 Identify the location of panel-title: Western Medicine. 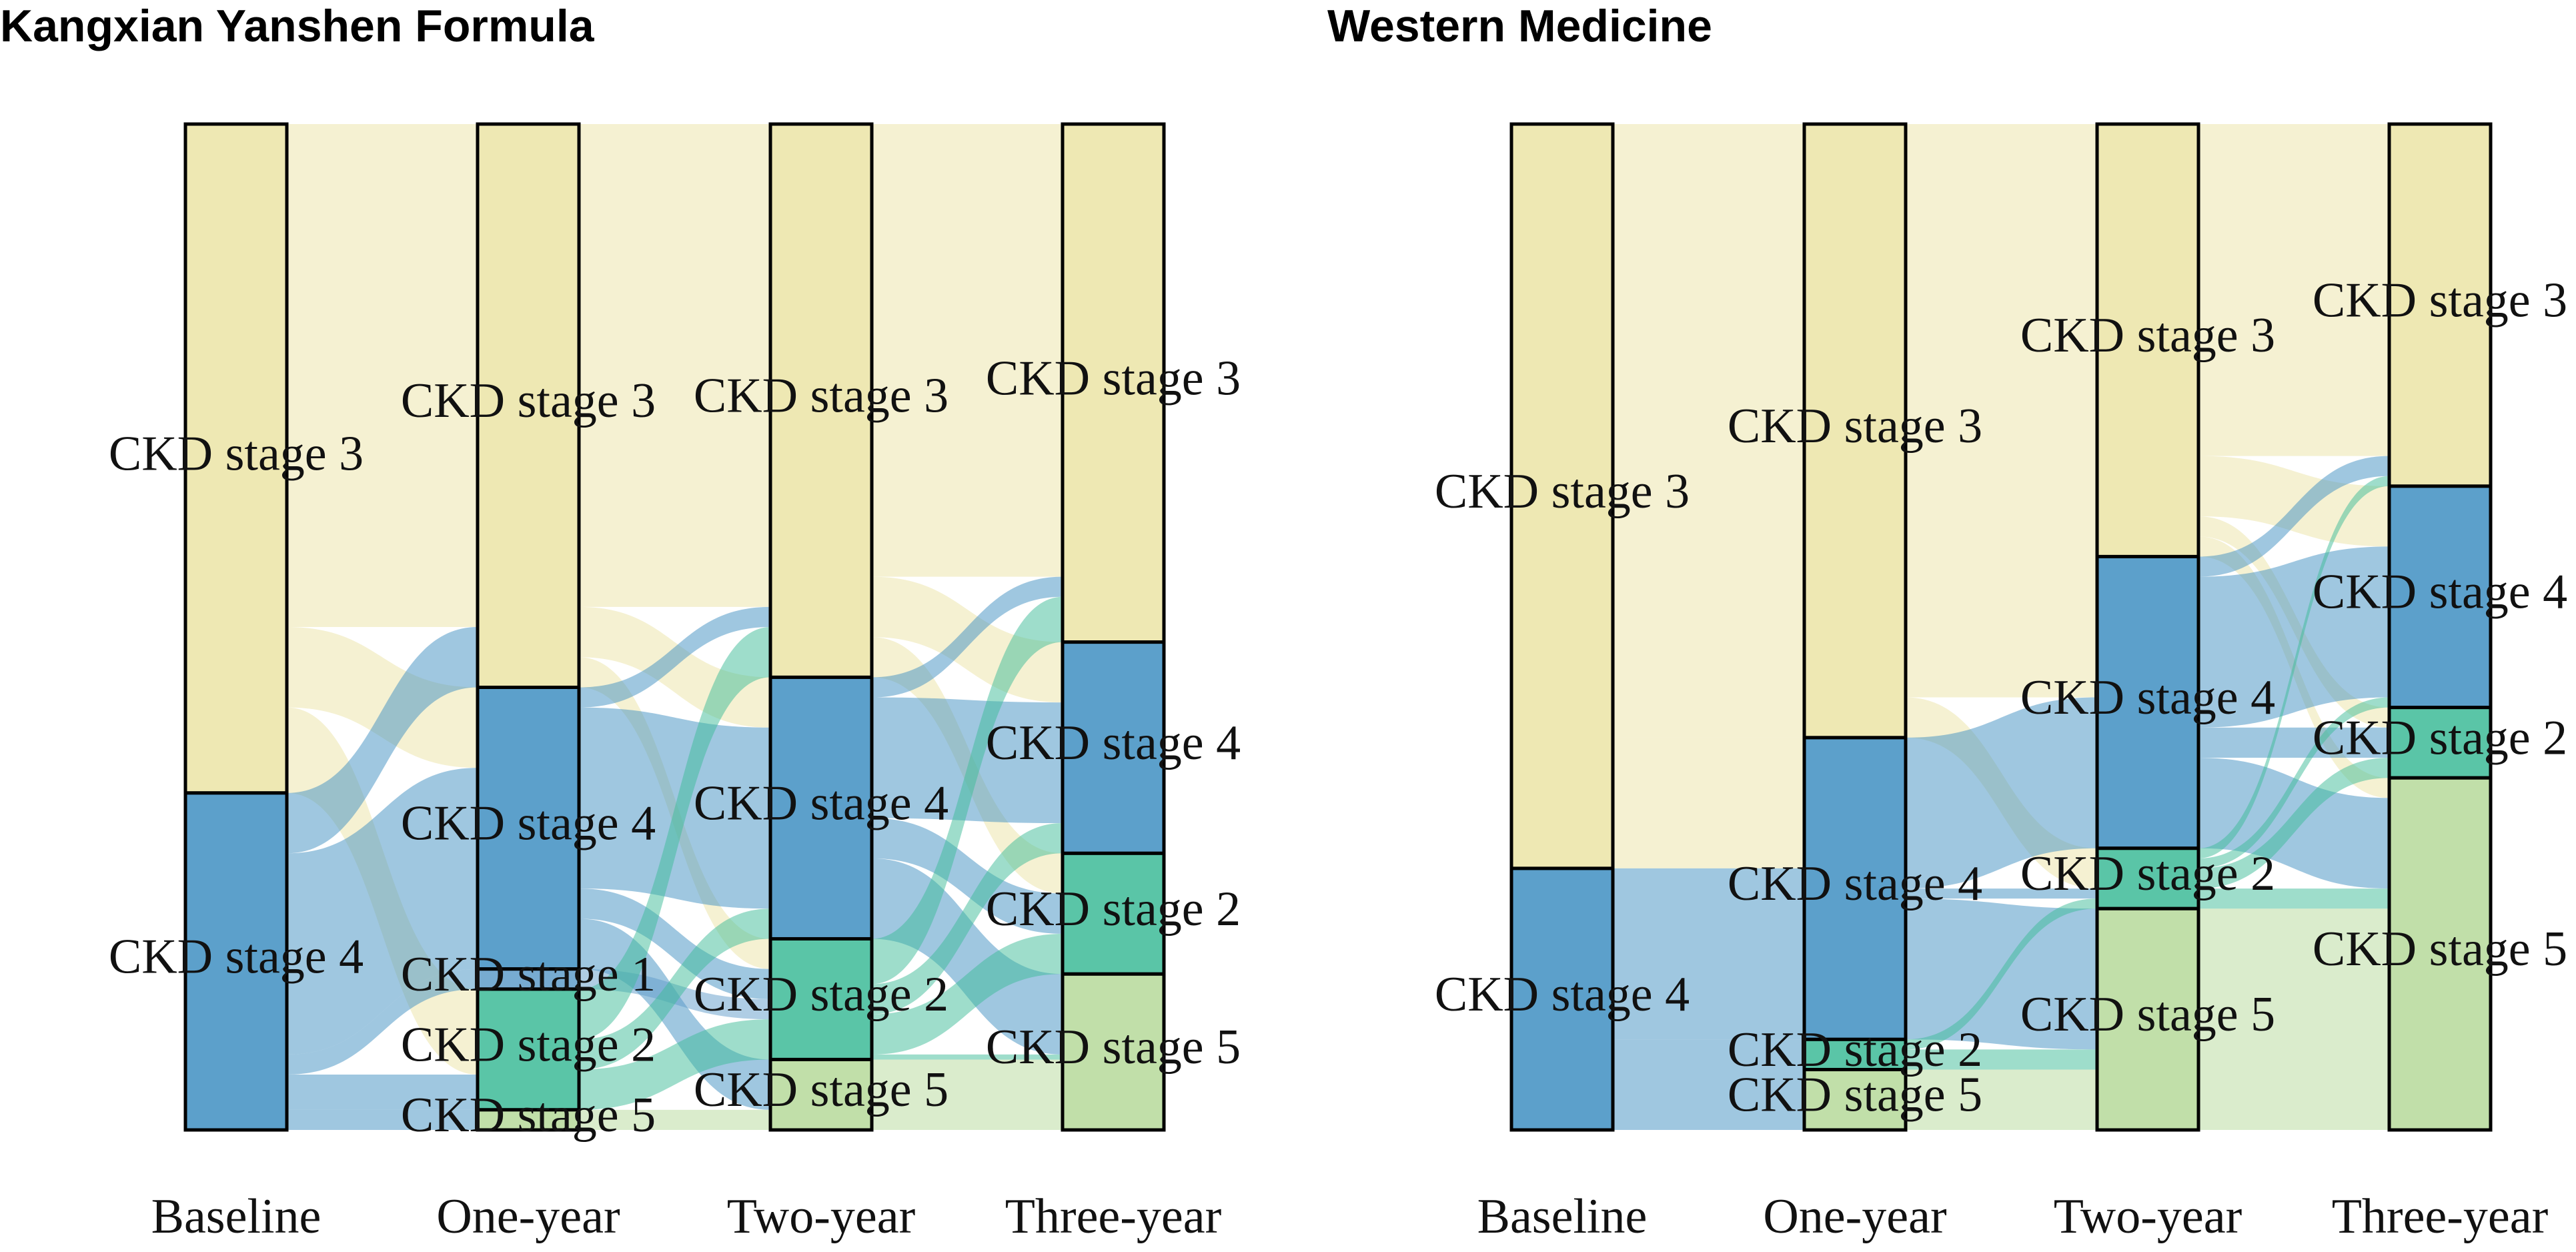
(1519, 26).